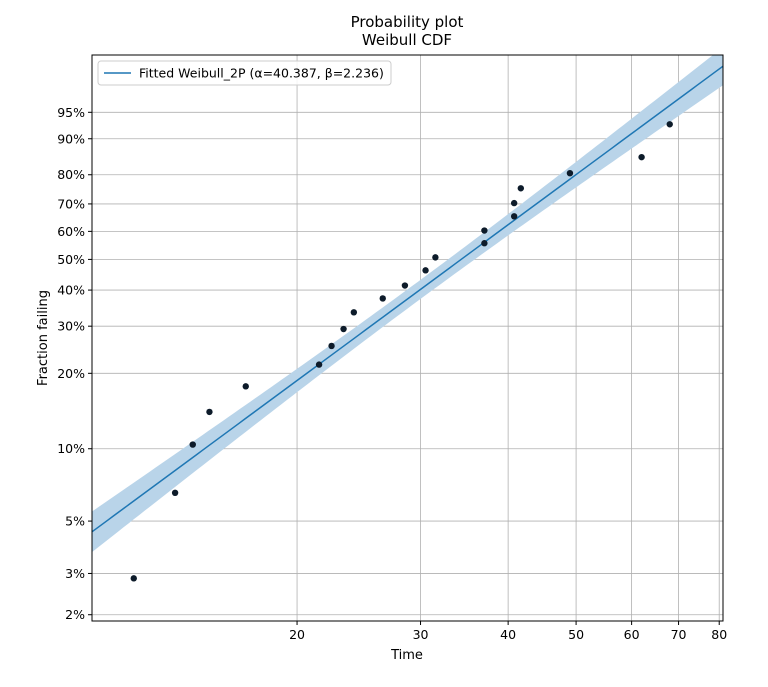  Describe the element at coordinates (71, 259) in the screenshot. I see `y-tick-label: 50%` at that location.